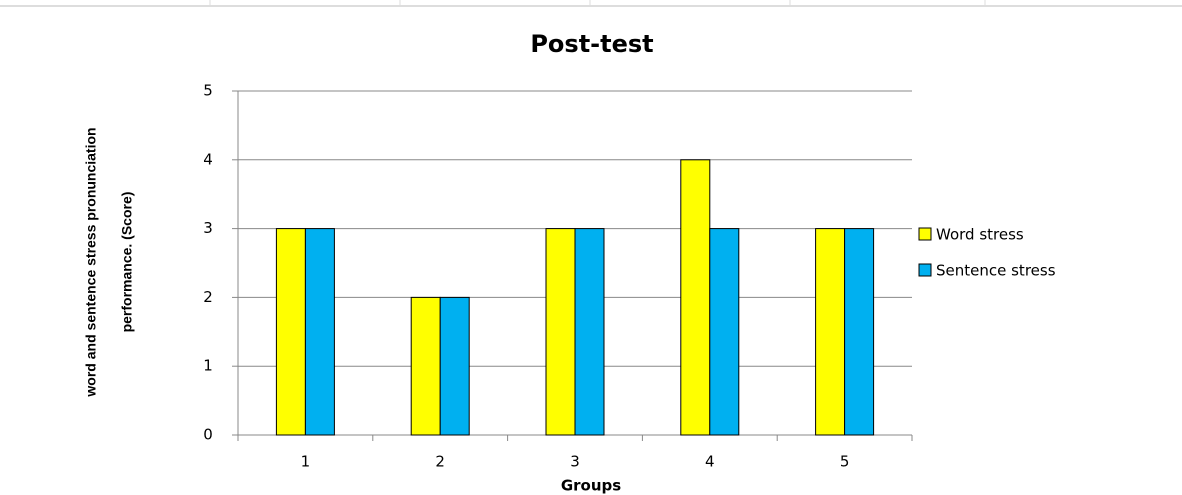 This screenshot has height=495, width=1182. I want to click on y-tick-label: 1, so click(208, 366).